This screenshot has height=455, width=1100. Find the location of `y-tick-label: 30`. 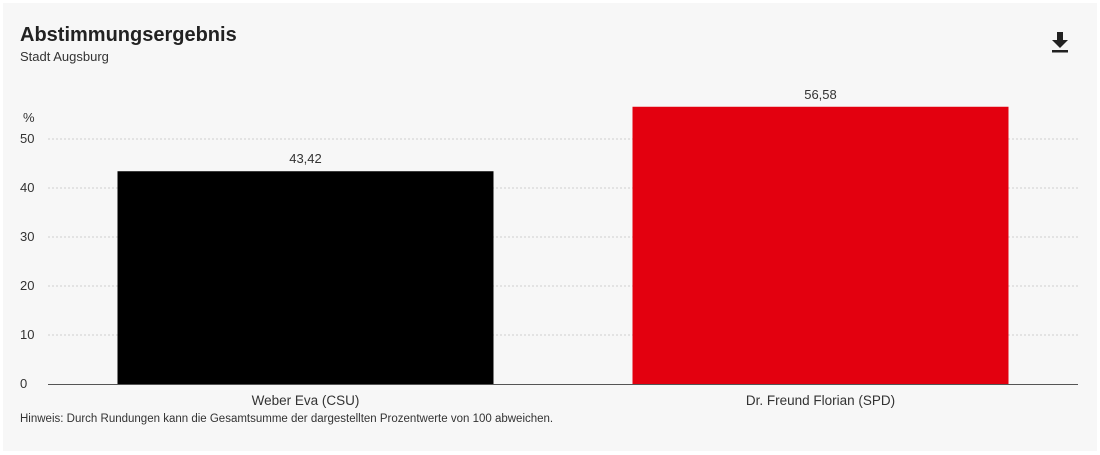

y-tick-label: 30 is located at coordinates (27, 236).